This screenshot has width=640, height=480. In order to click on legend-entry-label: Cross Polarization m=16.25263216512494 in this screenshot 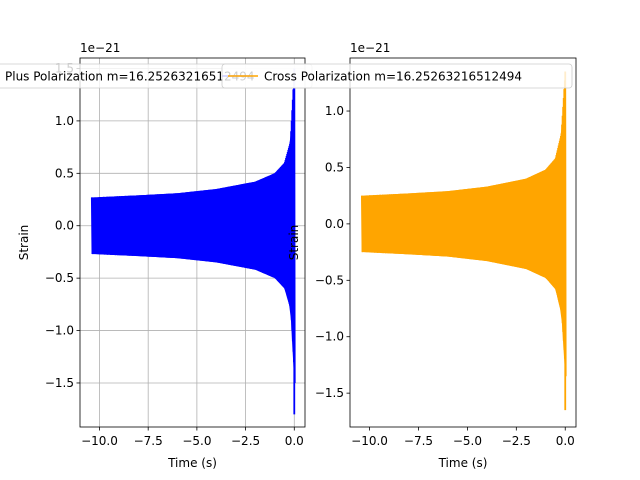, I will do `click(393, 77)`.